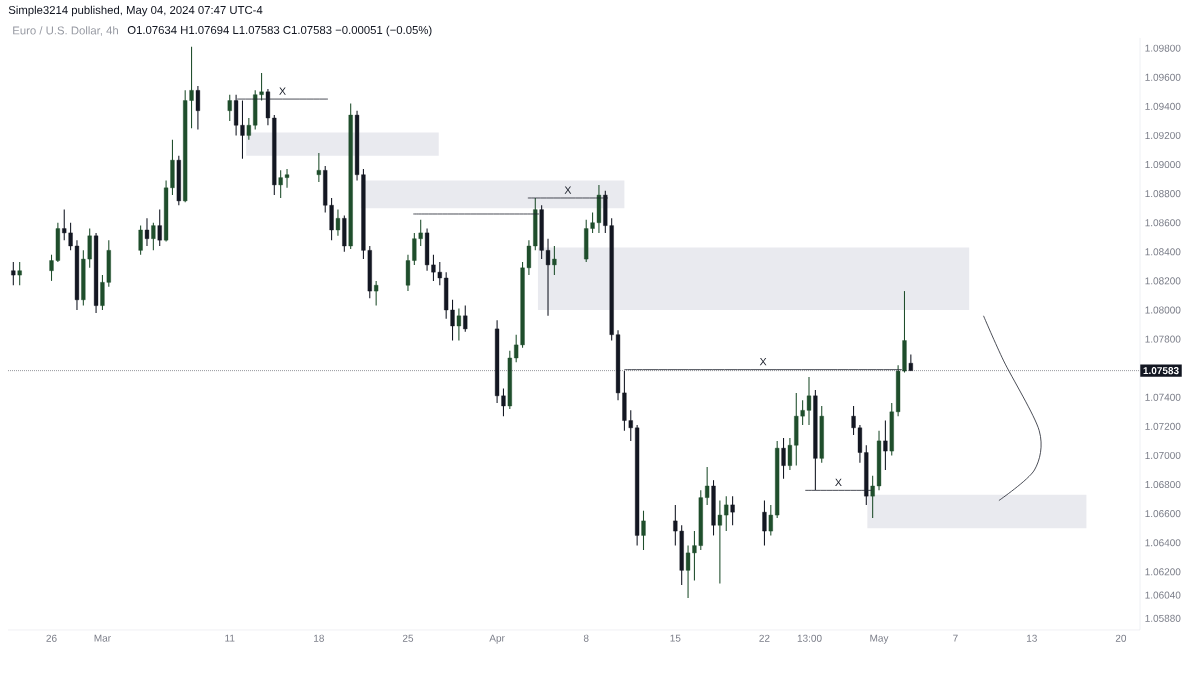  What do you see at coordinates (879, 639) in the screenshot?
I see `x-tick-label: May` at bounding box center [879, 639].